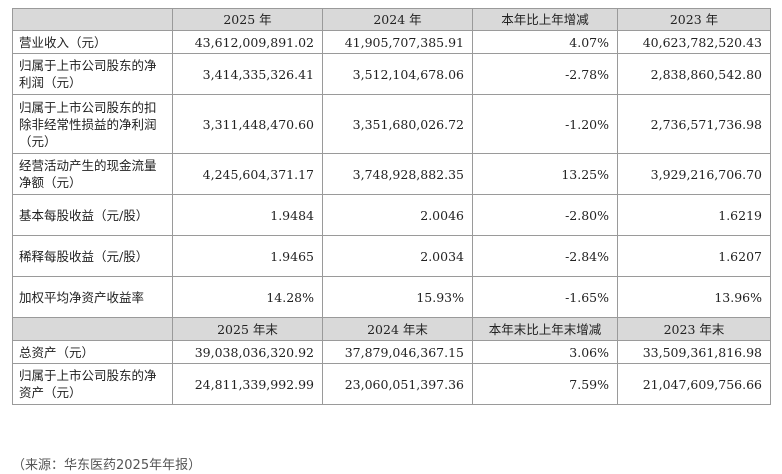  I want to click on table-cell: 37,879,046,367.15, so click(397, 352).